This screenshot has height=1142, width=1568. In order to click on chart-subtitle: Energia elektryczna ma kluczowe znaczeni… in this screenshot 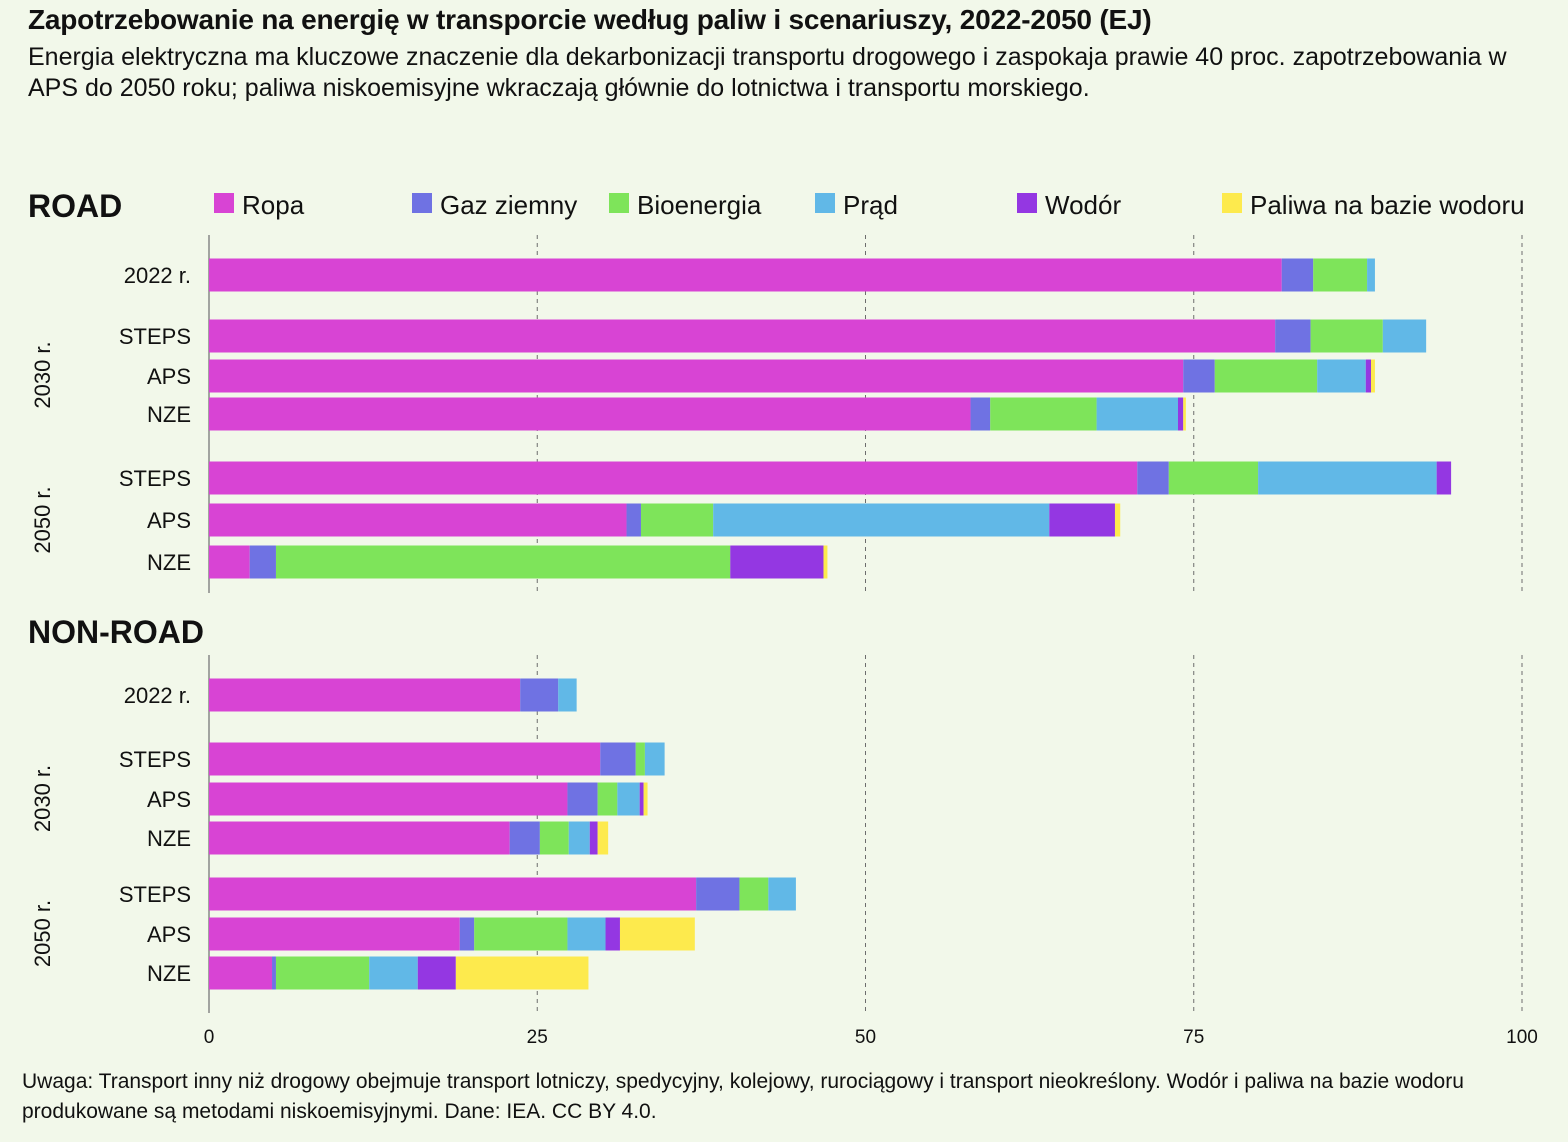, I will do `click(767, 72)`.